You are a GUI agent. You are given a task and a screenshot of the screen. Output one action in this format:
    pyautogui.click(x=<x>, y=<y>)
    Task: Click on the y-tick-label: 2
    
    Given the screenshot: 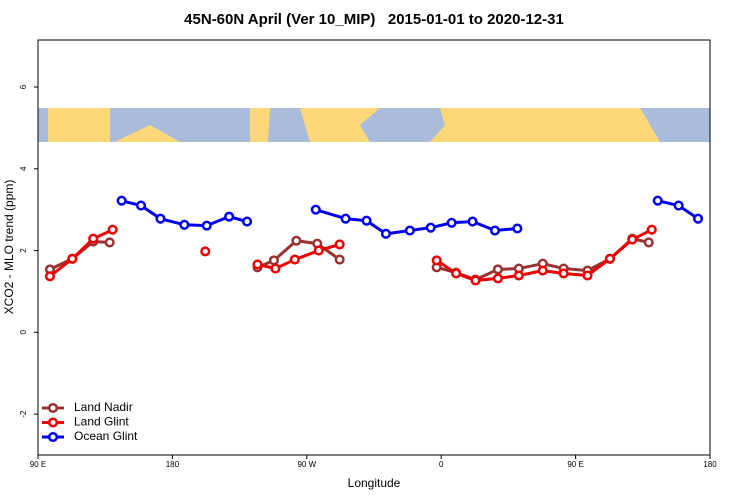 What is the action you would take?
    pyautogui.click(x=23, y=250)
    